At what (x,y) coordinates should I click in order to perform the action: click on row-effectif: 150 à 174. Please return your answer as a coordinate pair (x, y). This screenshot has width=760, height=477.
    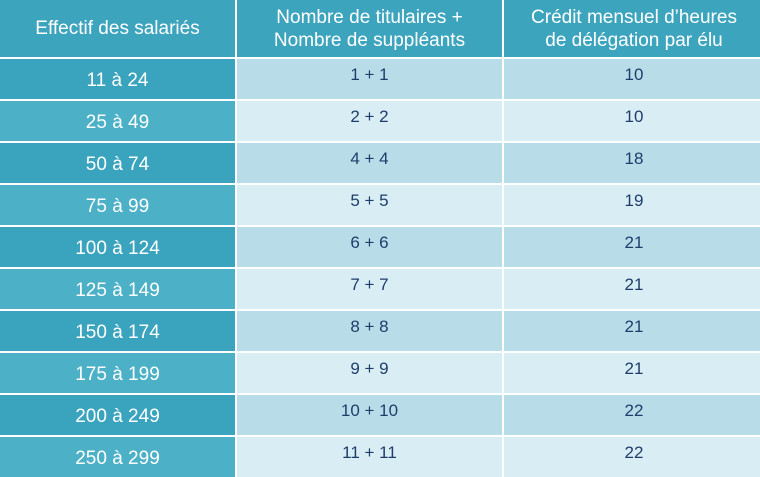
    Looking at the image, I should click on (117, 331).